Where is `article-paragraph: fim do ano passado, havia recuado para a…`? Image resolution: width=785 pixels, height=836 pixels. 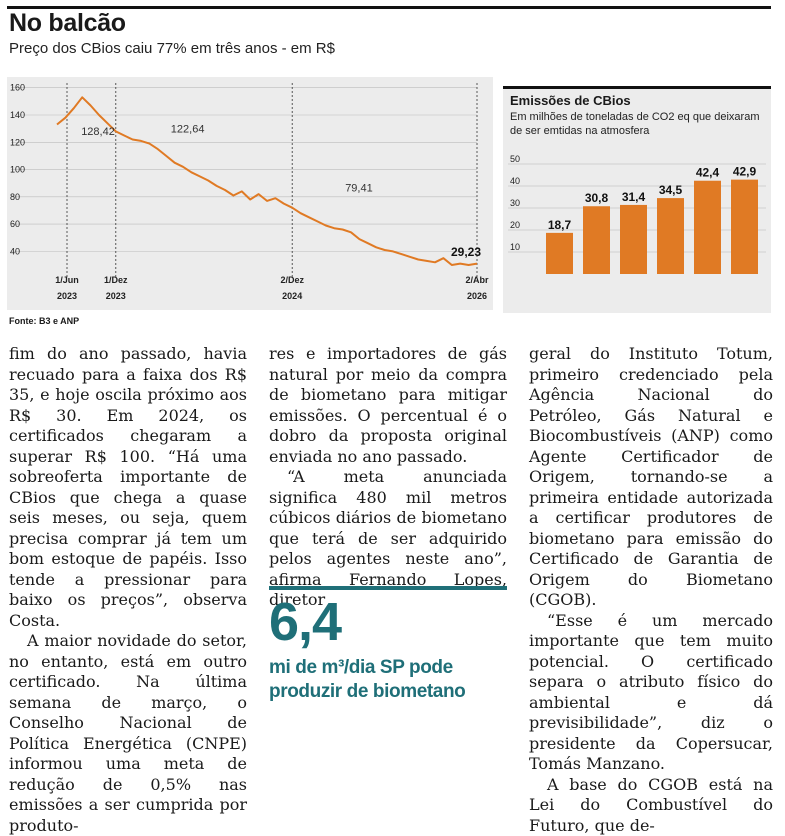
article-paragraph: fim do ano passado, havia recuado para a… is located at coordinates (128, 487).